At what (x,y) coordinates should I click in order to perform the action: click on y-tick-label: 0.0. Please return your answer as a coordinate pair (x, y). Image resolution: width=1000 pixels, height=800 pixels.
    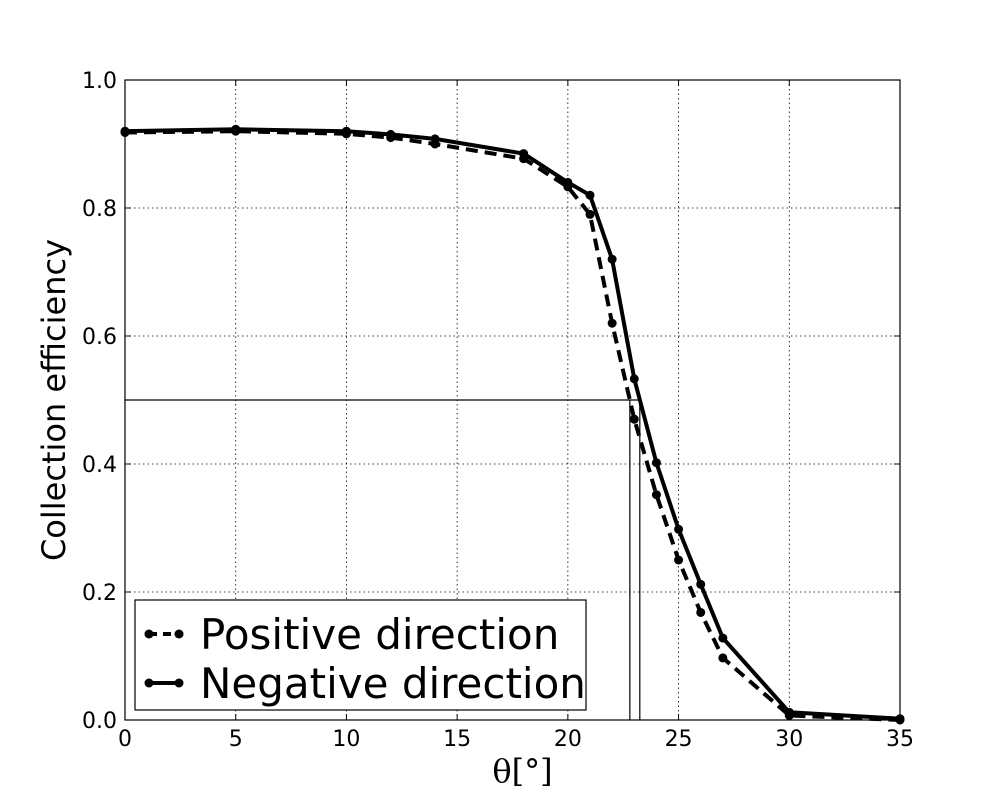
    Looking at the image, I should click on (99, 721).